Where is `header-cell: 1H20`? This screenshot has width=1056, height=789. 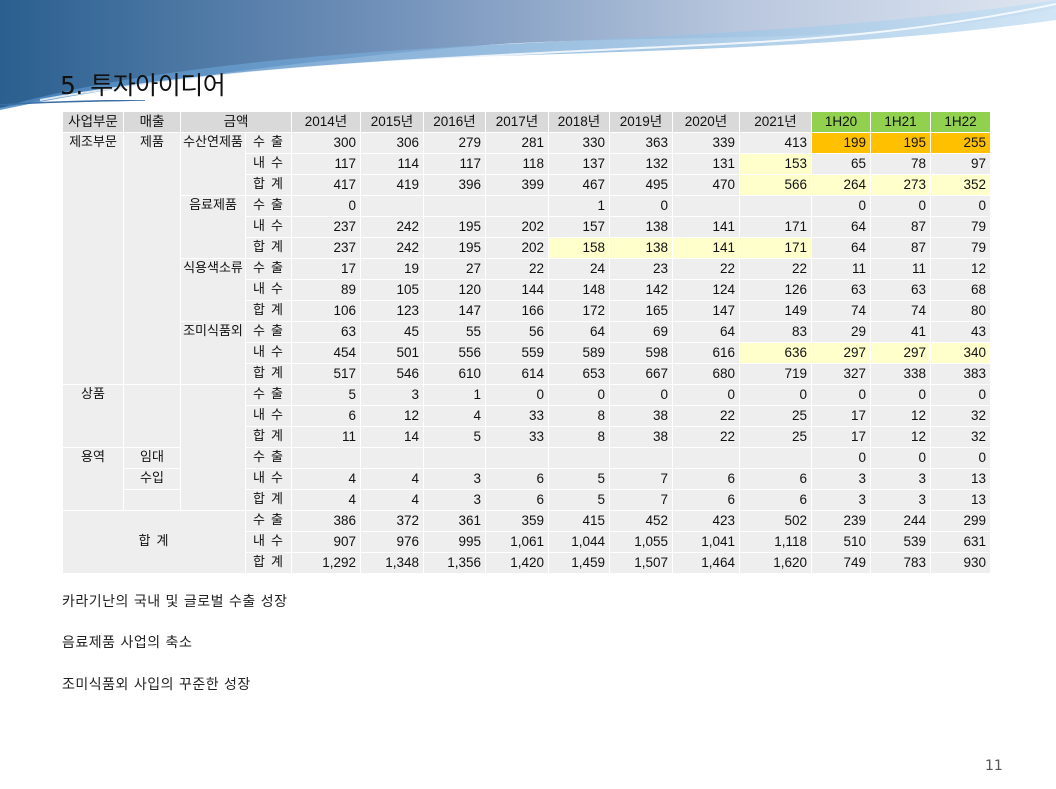
header-cell: 1H20 is located at coordinates (841, 122).